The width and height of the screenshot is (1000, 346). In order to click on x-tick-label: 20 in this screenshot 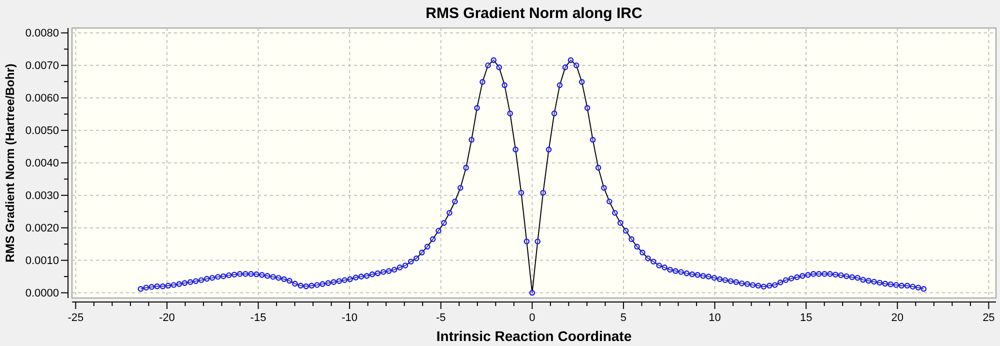, I will do `click(897, 318)`.